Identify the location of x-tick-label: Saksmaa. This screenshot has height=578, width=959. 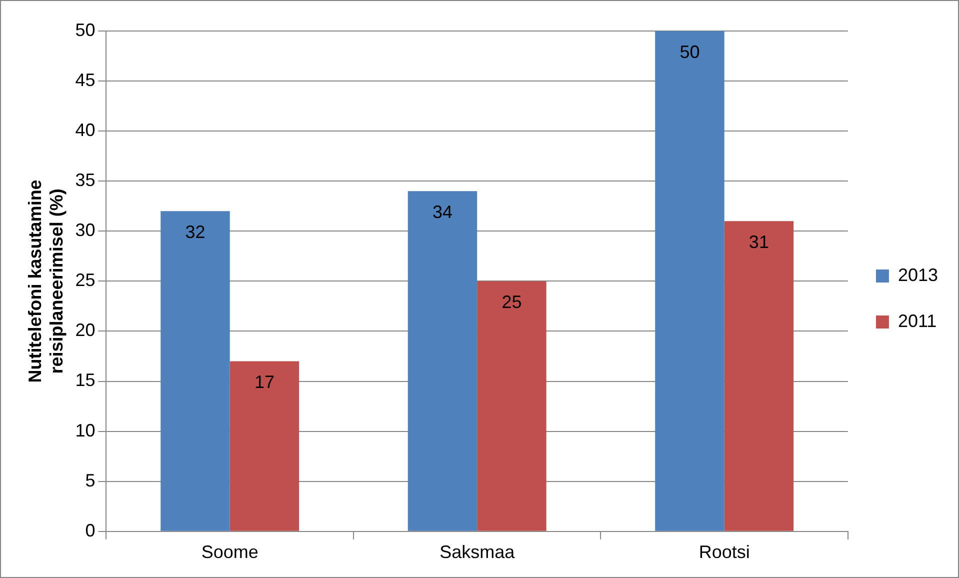
(478, 552).